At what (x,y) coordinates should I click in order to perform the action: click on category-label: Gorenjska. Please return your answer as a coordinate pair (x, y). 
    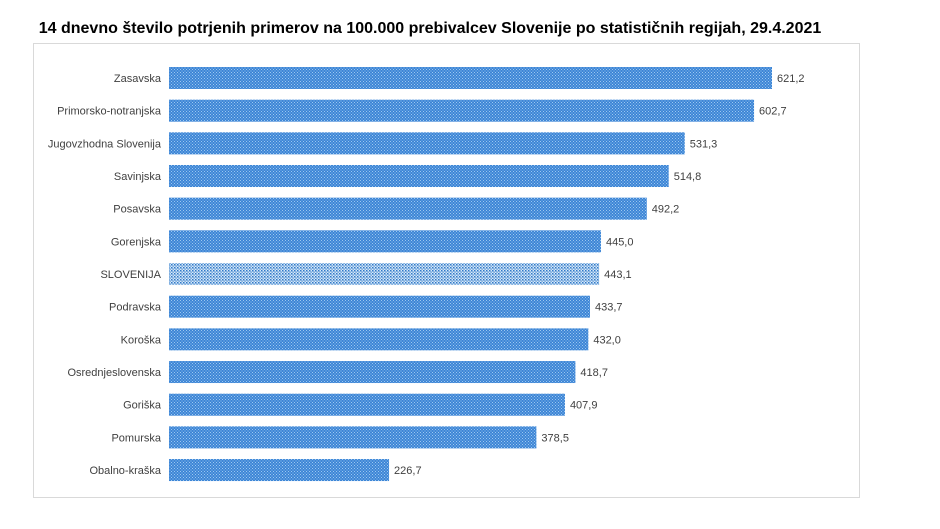
    Looking at the image, I should click on (136, 242).